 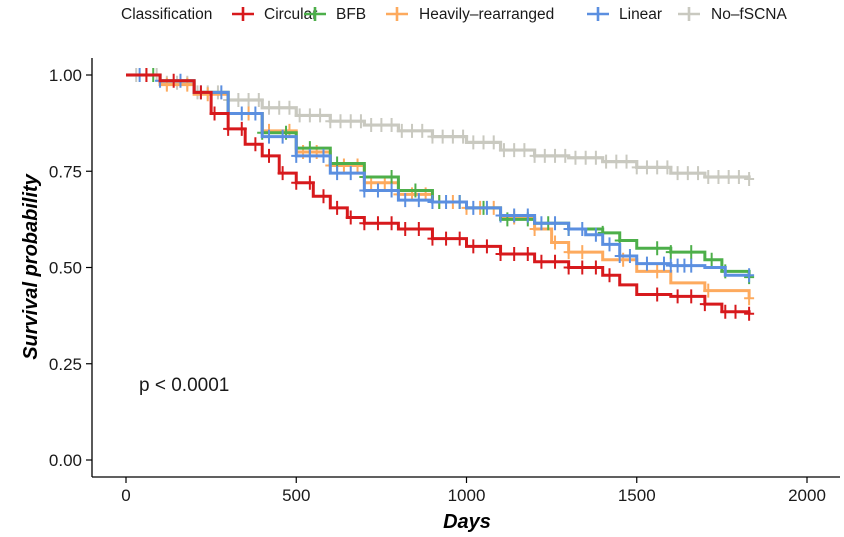 What do you see at coordinates (125, 495) in the screenshot?
I see `x-tick-label: 0` at bounding box center [125, 495].